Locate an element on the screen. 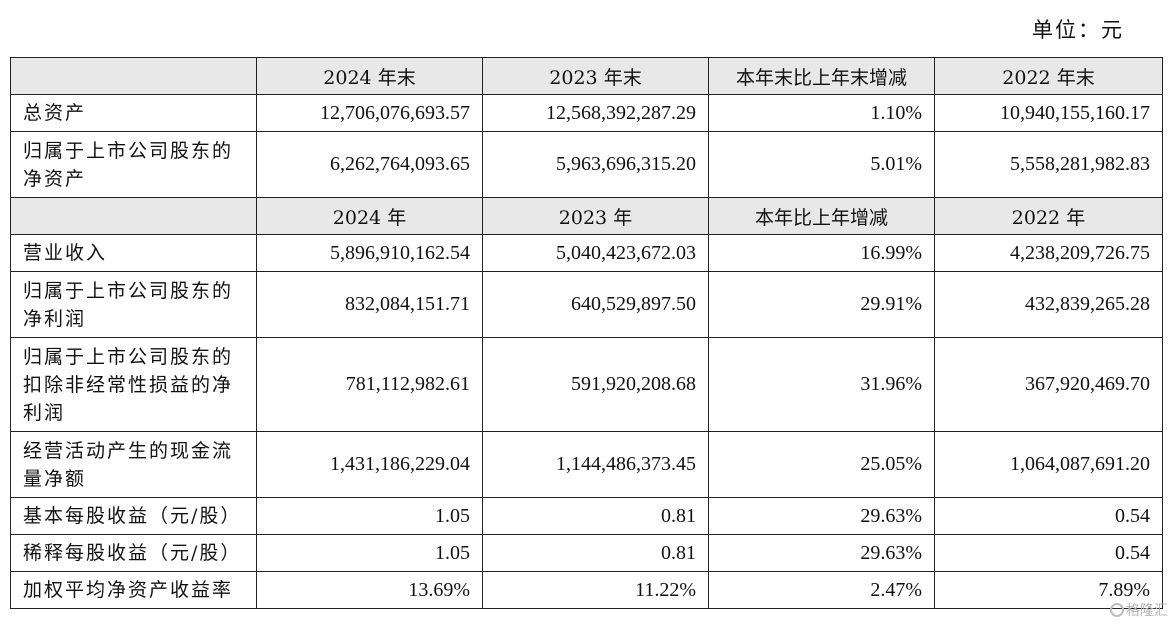  row-label: 基本每股收益（元/股） is located at coordinates (133, 516).